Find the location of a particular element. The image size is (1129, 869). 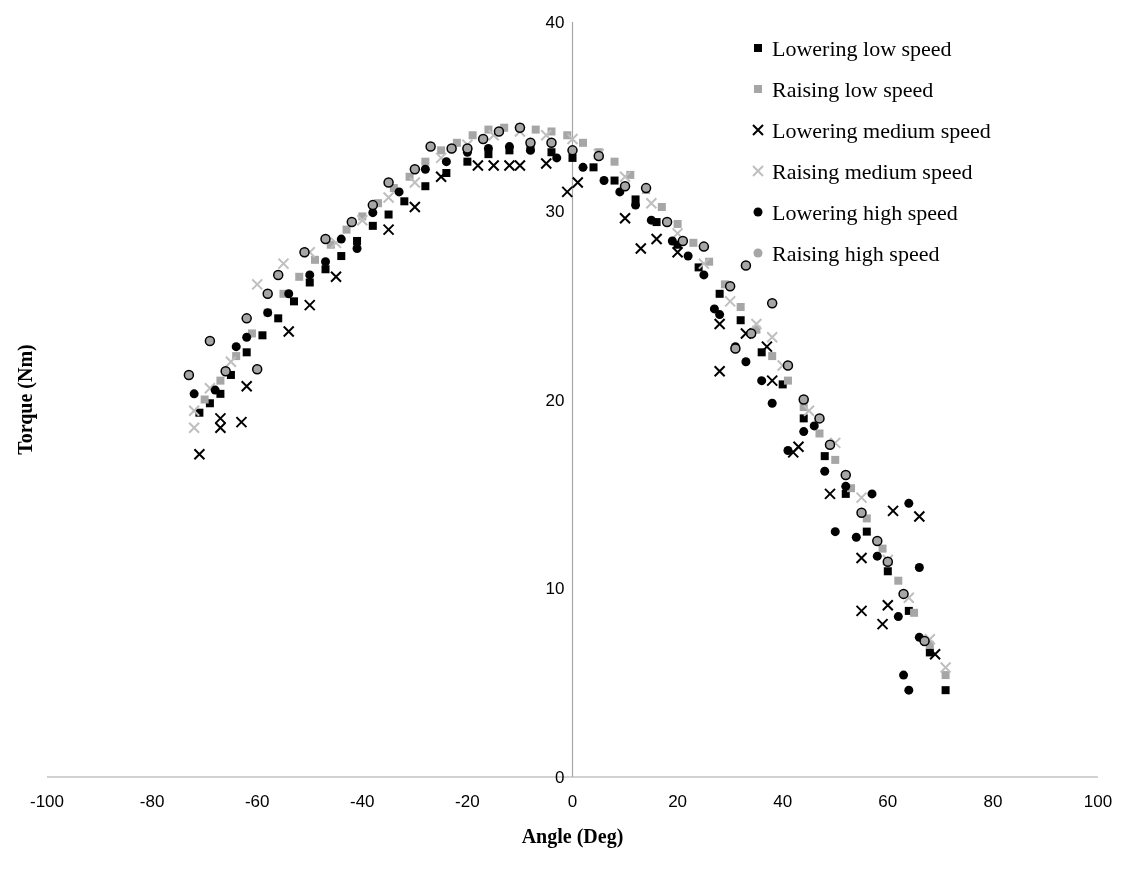

y-tick-label: 0 is located at coordinates (560, 777).